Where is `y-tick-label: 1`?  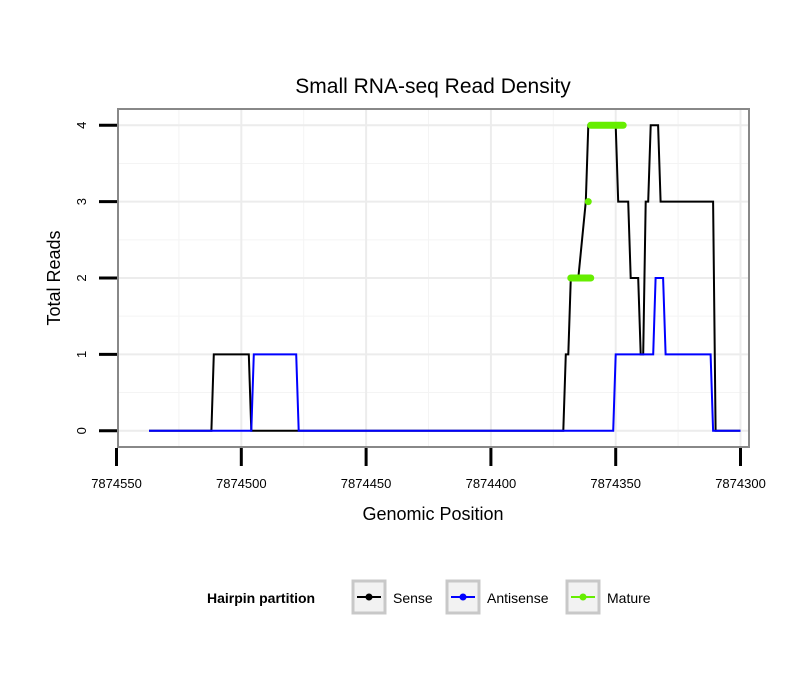
y-tick-label: 1 is located at coordinates (81, 354).